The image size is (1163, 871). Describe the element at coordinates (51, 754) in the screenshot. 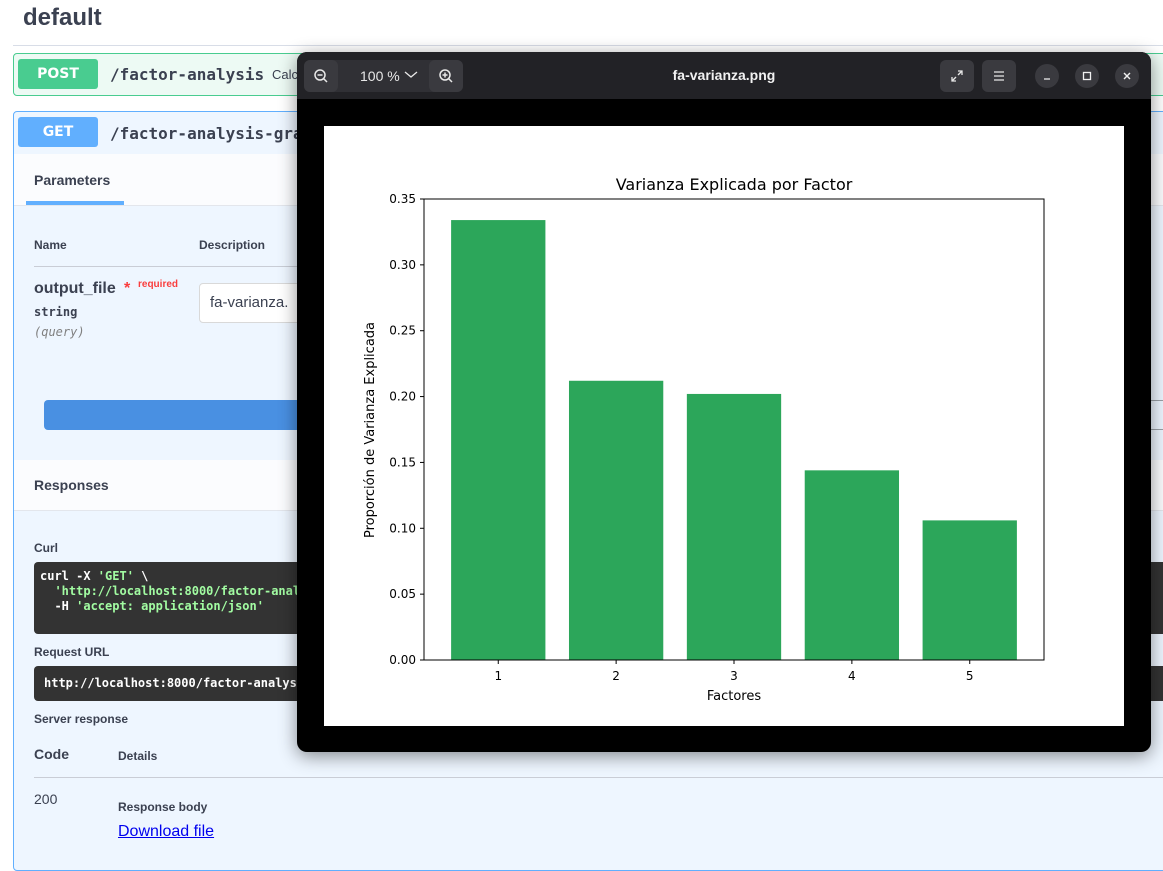

I see `code-column-header: Code` at that location.